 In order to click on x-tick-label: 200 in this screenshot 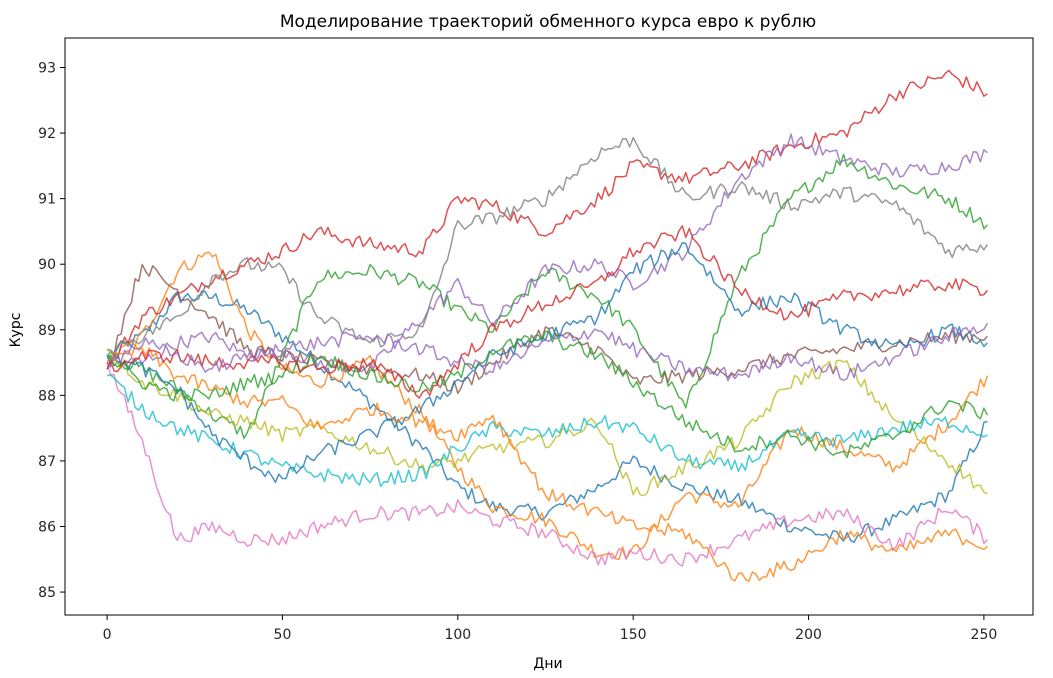, I will do `click(808, 635)`.